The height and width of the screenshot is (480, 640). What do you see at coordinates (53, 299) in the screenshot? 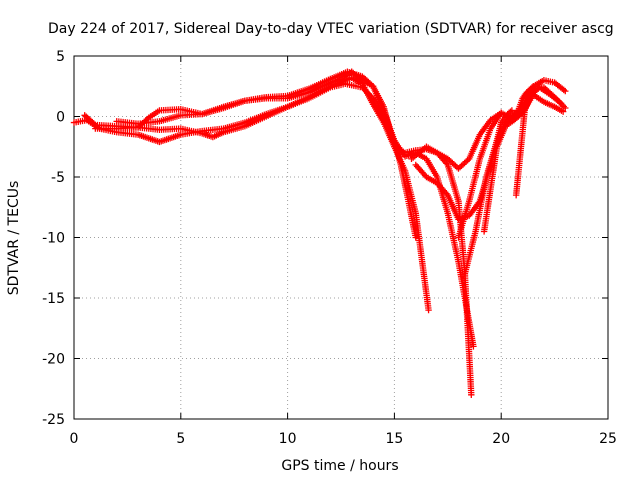
I see `y-tick-label: -15` at bounding box center [53, 299].